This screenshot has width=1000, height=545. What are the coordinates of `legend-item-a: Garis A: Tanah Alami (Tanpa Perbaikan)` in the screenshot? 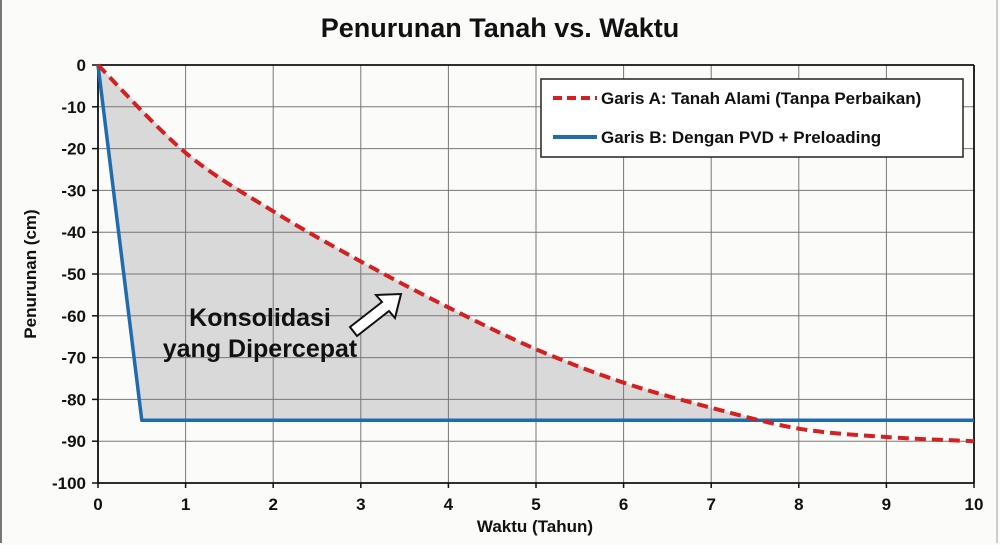 It's located at (761, 98).